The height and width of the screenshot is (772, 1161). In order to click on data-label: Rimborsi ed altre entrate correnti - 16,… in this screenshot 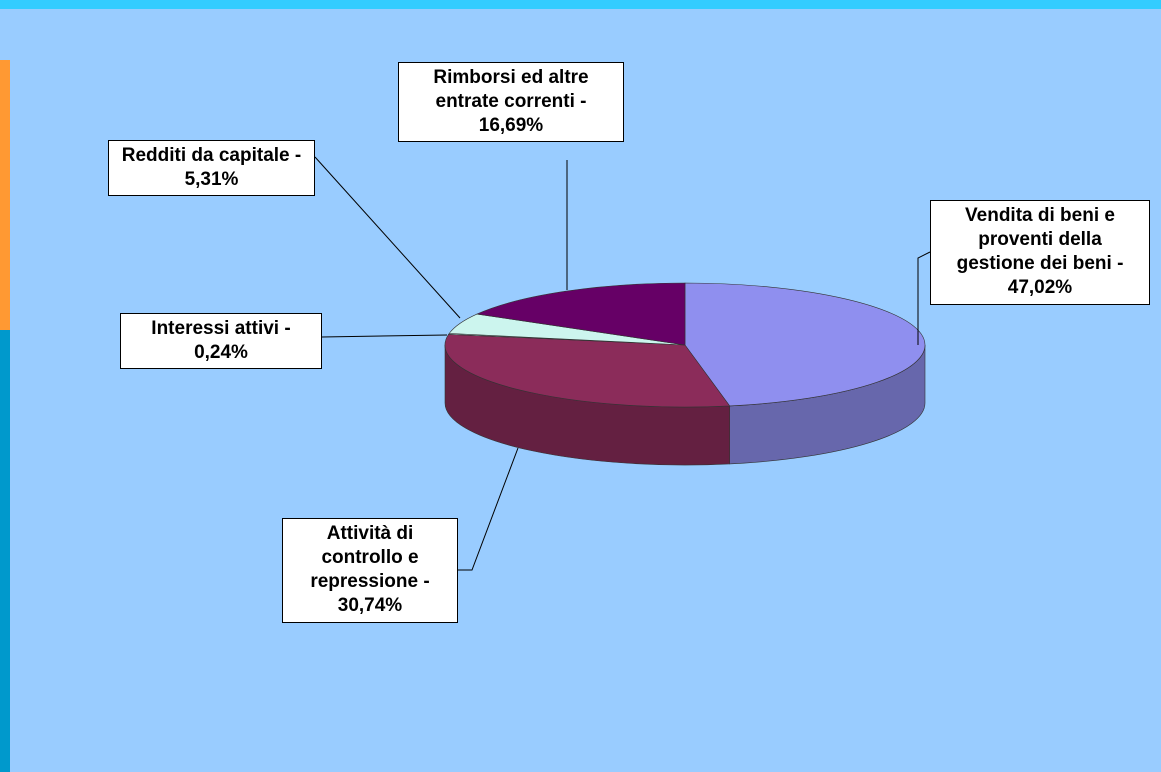, I will do `click(511, 102)`.